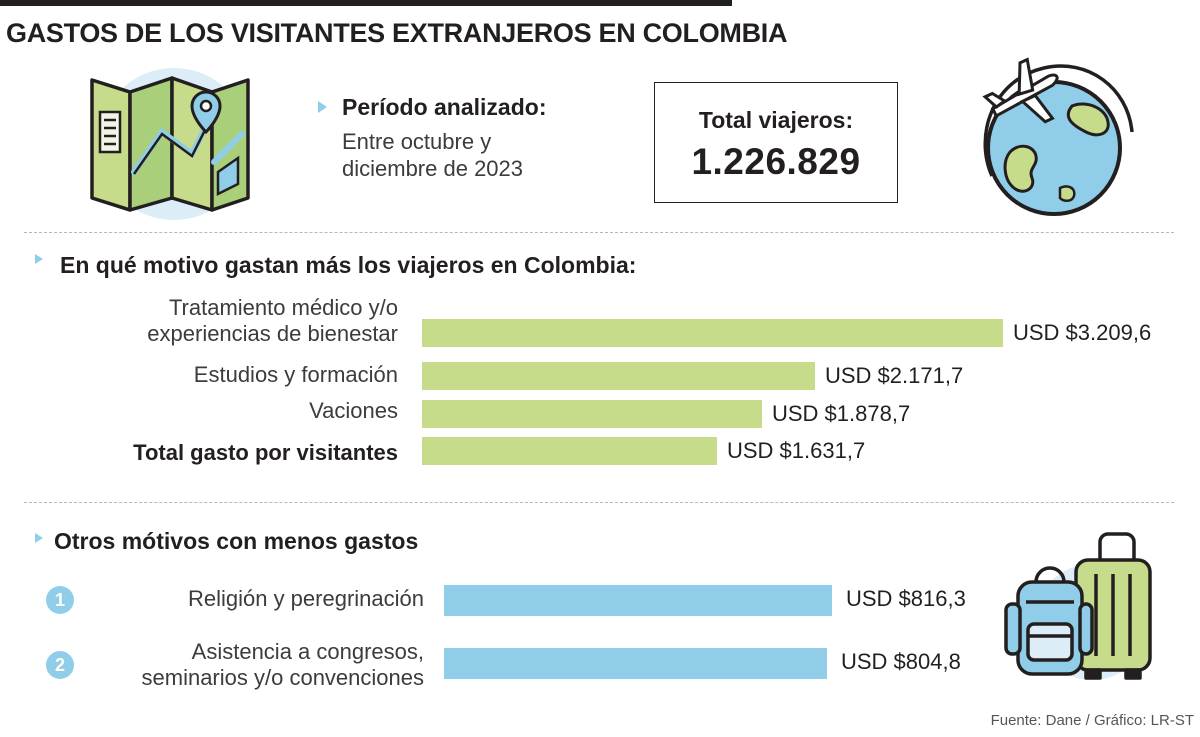  What do you see at coordinates (295, 374) in the screenshot?
I see `category-label: Estudios y formación` at bounding box center [295, 374].